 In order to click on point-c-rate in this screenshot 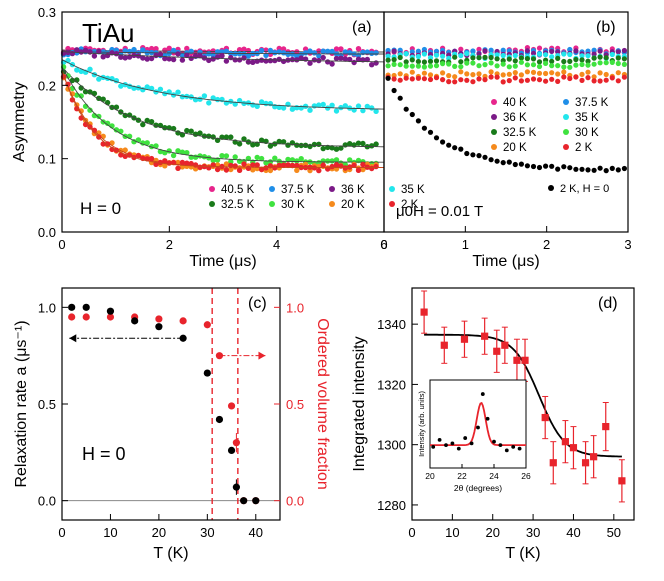, I will do `click(256, 501)`.